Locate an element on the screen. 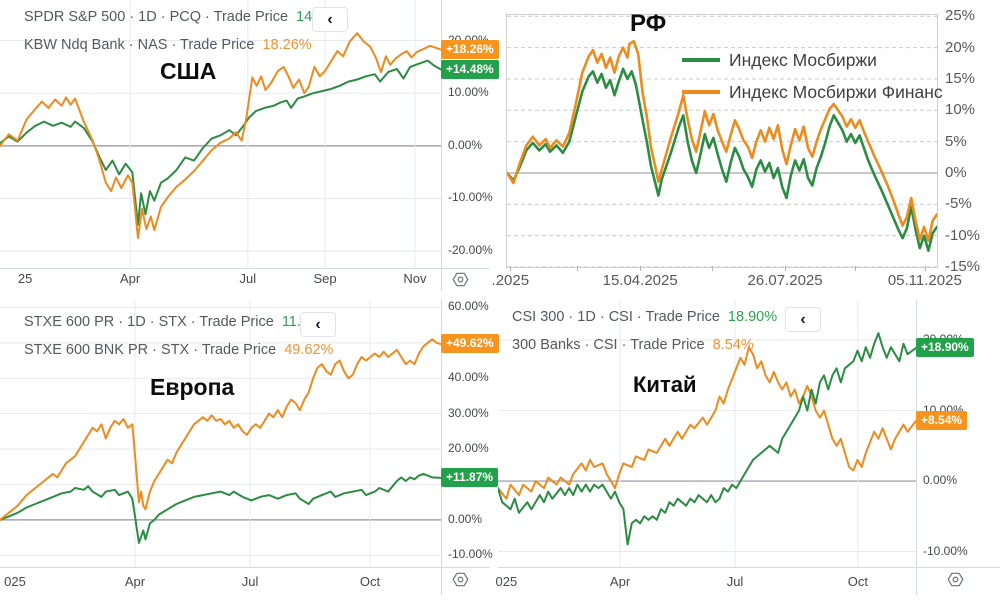 The width and height of the screenshot is (1000, 603). legend-label: Индекс Мосбиржи is located at coordinates (803, 59).